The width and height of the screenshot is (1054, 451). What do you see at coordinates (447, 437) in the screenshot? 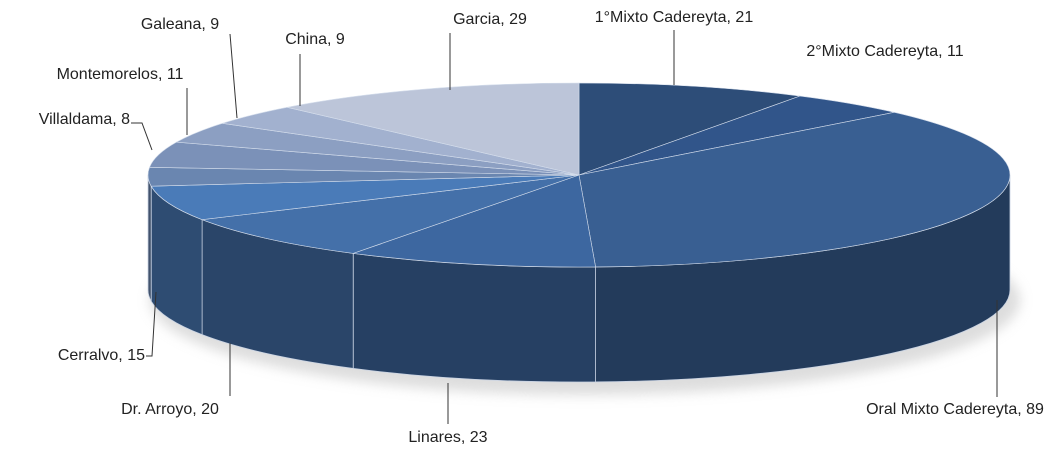
I see `data-label: Linares, 23` at bounding box center [447, 437].